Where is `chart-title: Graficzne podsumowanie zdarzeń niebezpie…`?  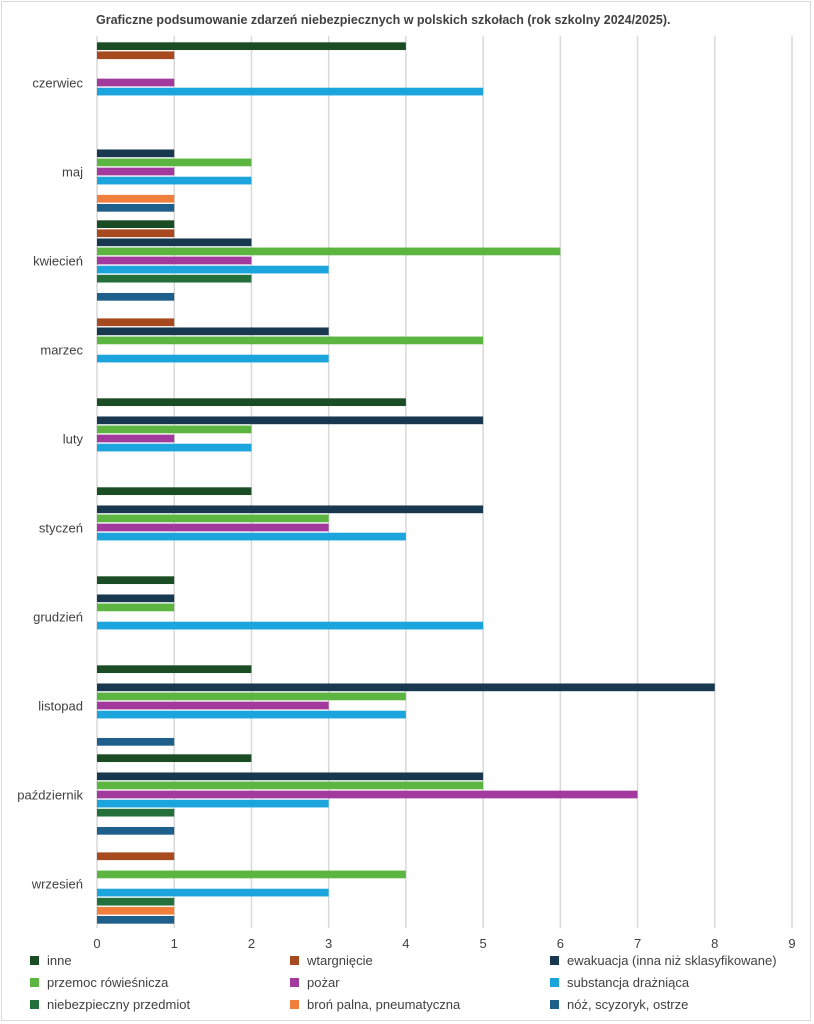 chart-title: Graficzne podsumowanie zdarzeń niebezpie… is located at coordinates (383, 20).